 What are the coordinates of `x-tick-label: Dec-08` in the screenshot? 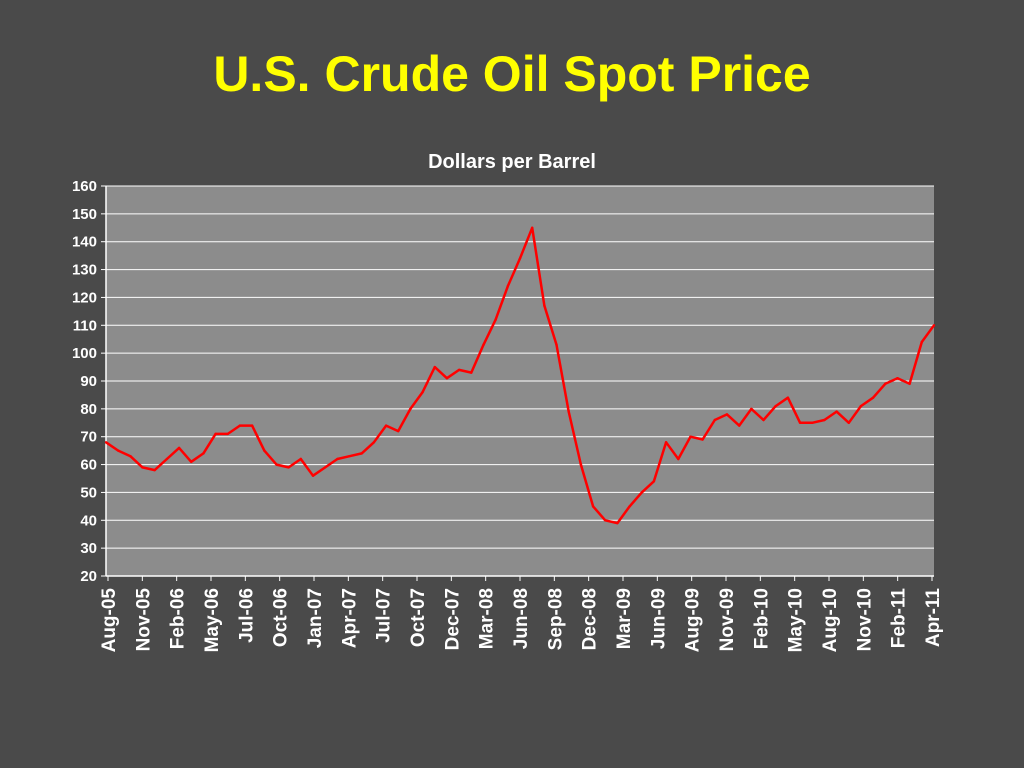 It's located at (590, 619).